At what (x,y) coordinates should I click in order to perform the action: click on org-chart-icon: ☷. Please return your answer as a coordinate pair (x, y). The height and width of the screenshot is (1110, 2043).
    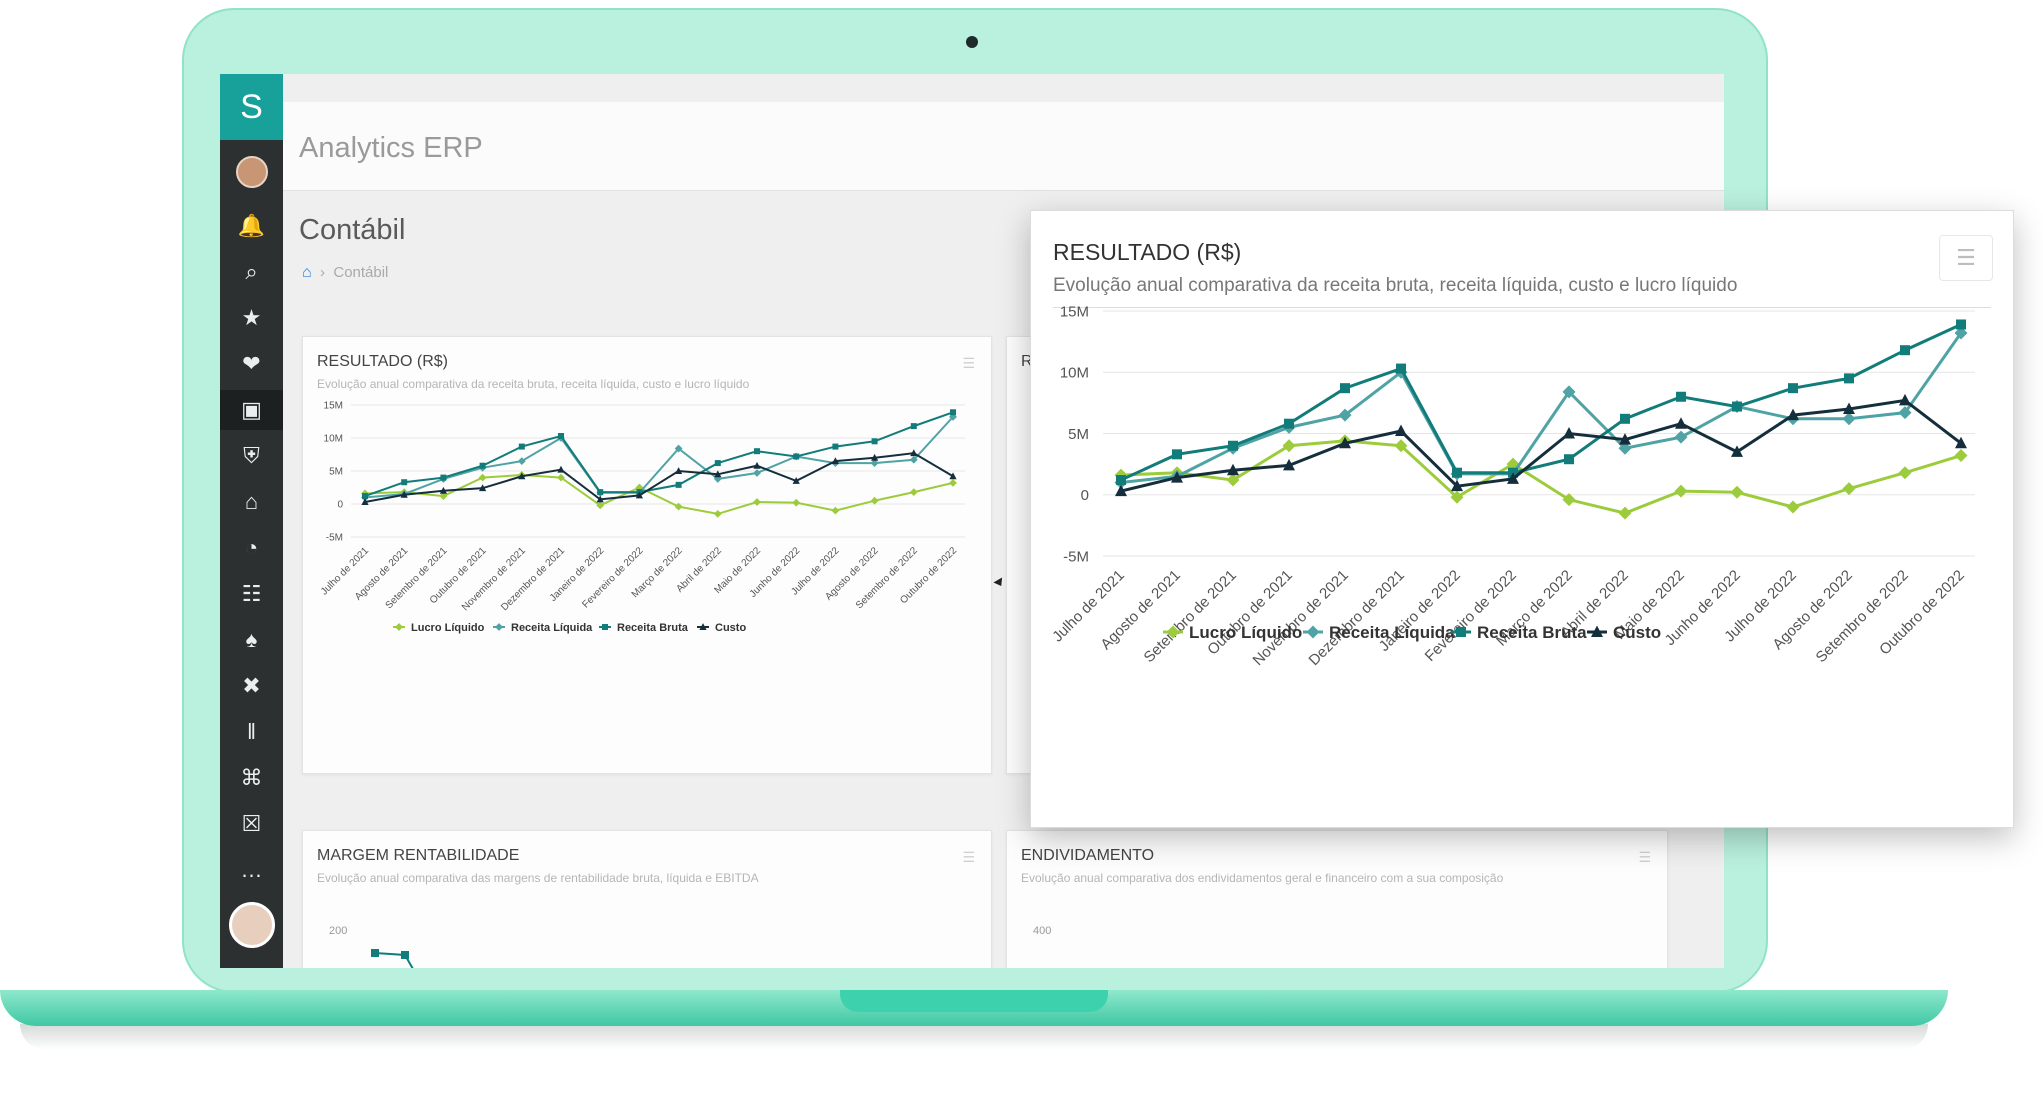
    Looking at the image, I should click on (251, 593).